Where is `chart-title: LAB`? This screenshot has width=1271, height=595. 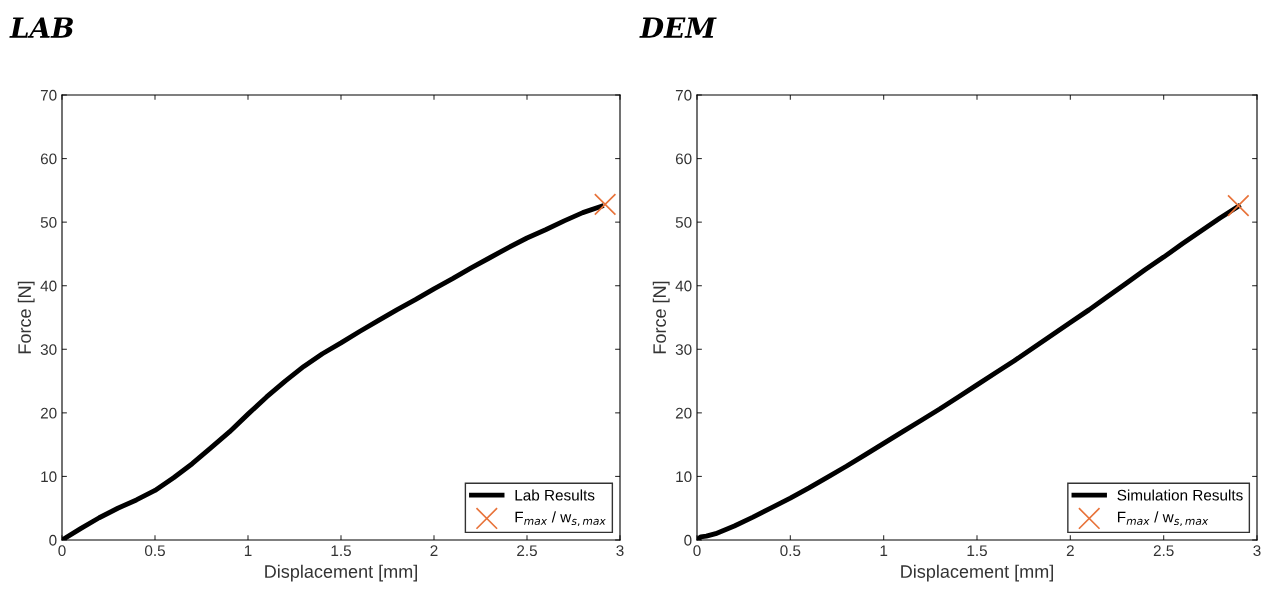
chart-title: LAB is located at coordinates (41, 27).